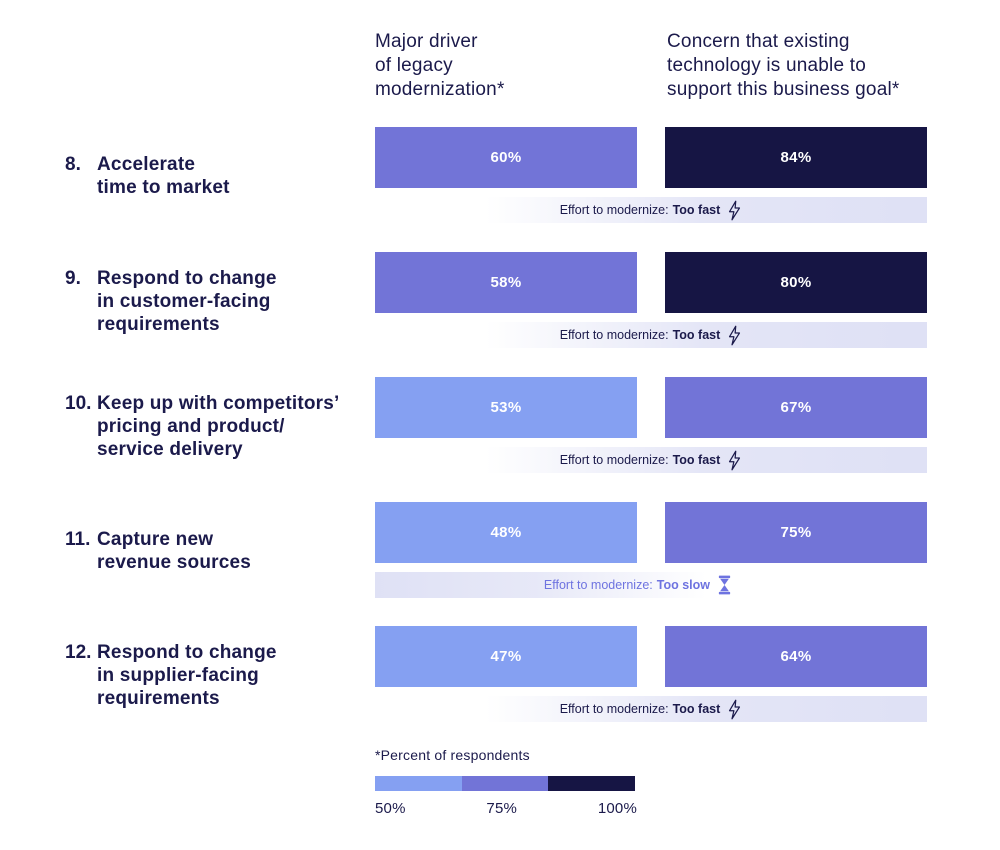 This screenshot has height=850, width=1000. I want to click on concern-bar-value: 64%, so click(796, 656).